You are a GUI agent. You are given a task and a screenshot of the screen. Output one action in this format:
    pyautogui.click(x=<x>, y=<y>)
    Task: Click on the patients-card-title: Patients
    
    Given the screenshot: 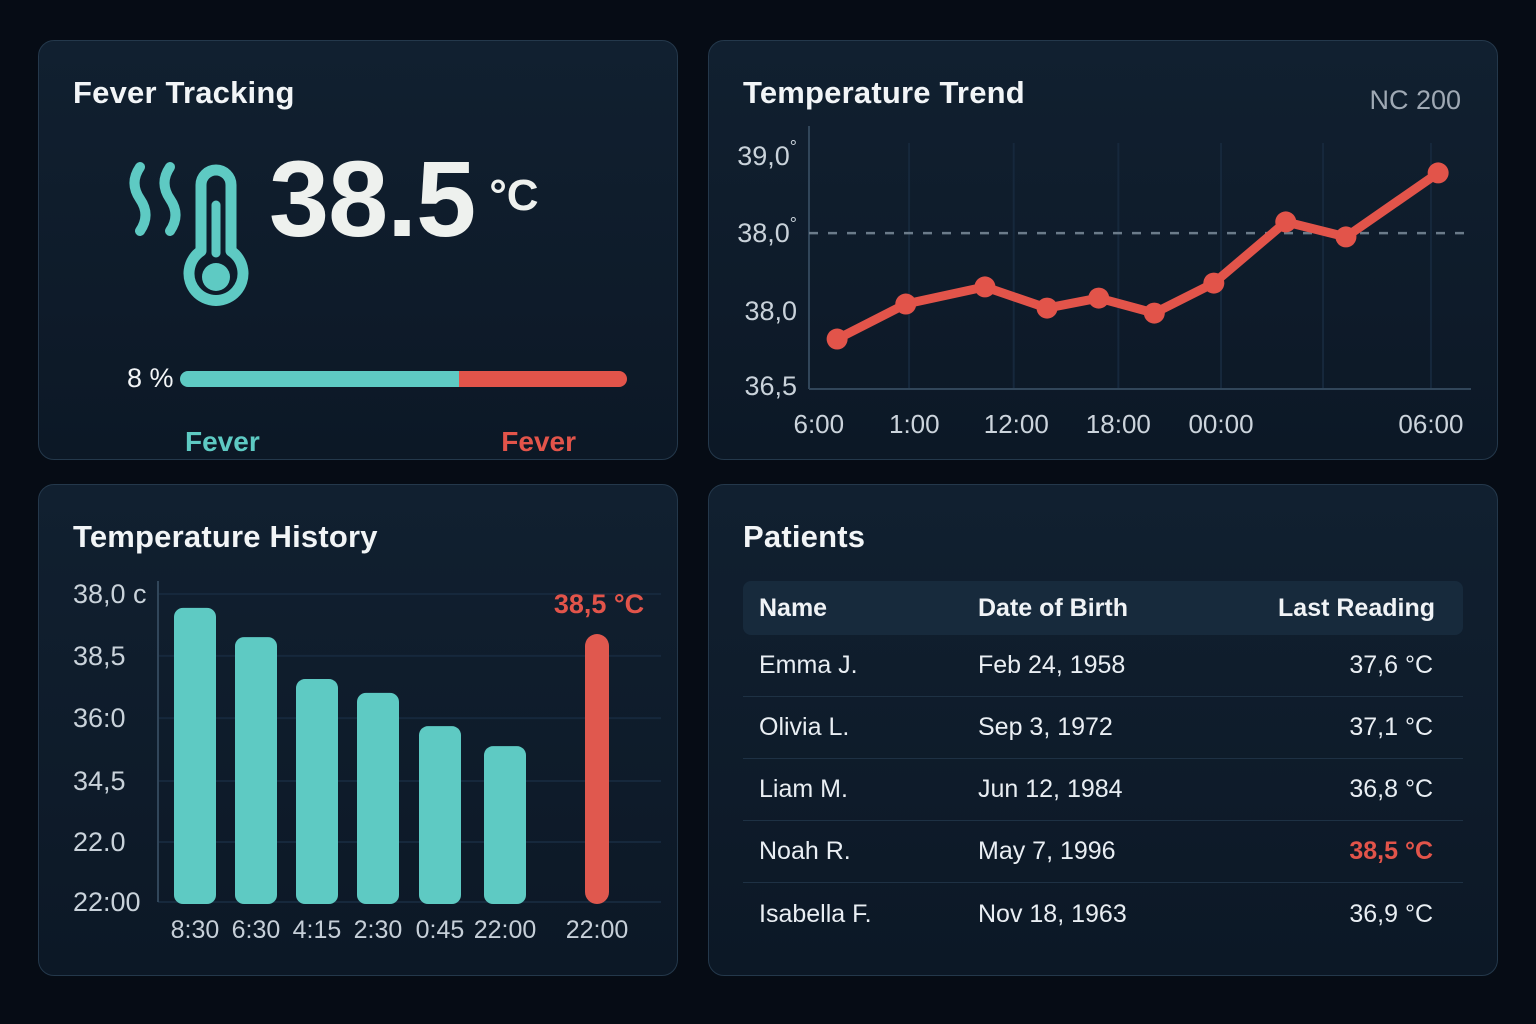 What is the action you would take?
    pyautogui.click(x=804, y=536)
    